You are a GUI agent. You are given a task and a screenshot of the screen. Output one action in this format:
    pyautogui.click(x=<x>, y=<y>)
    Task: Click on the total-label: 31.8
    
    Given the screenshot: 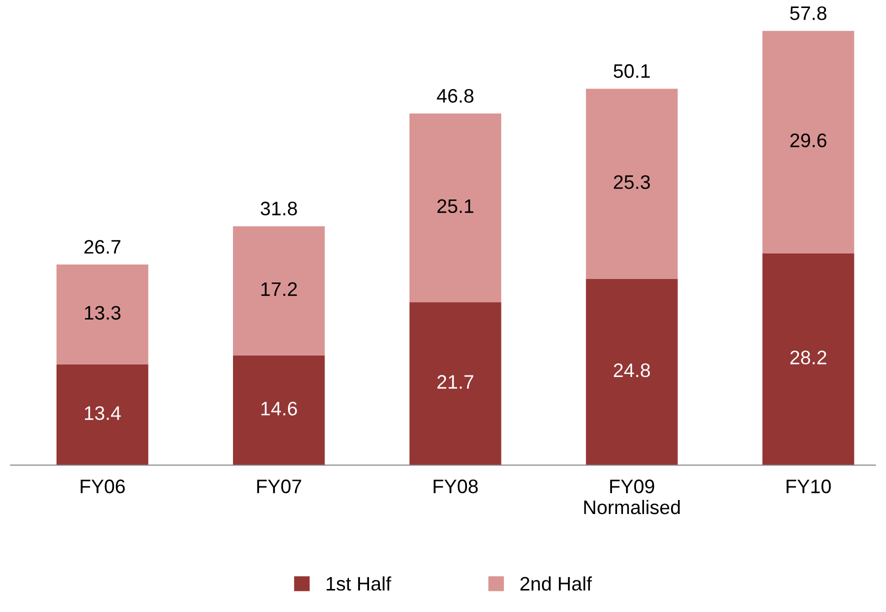 What is the action you would take?
    pyautogui.click(x=278, y=209)
    